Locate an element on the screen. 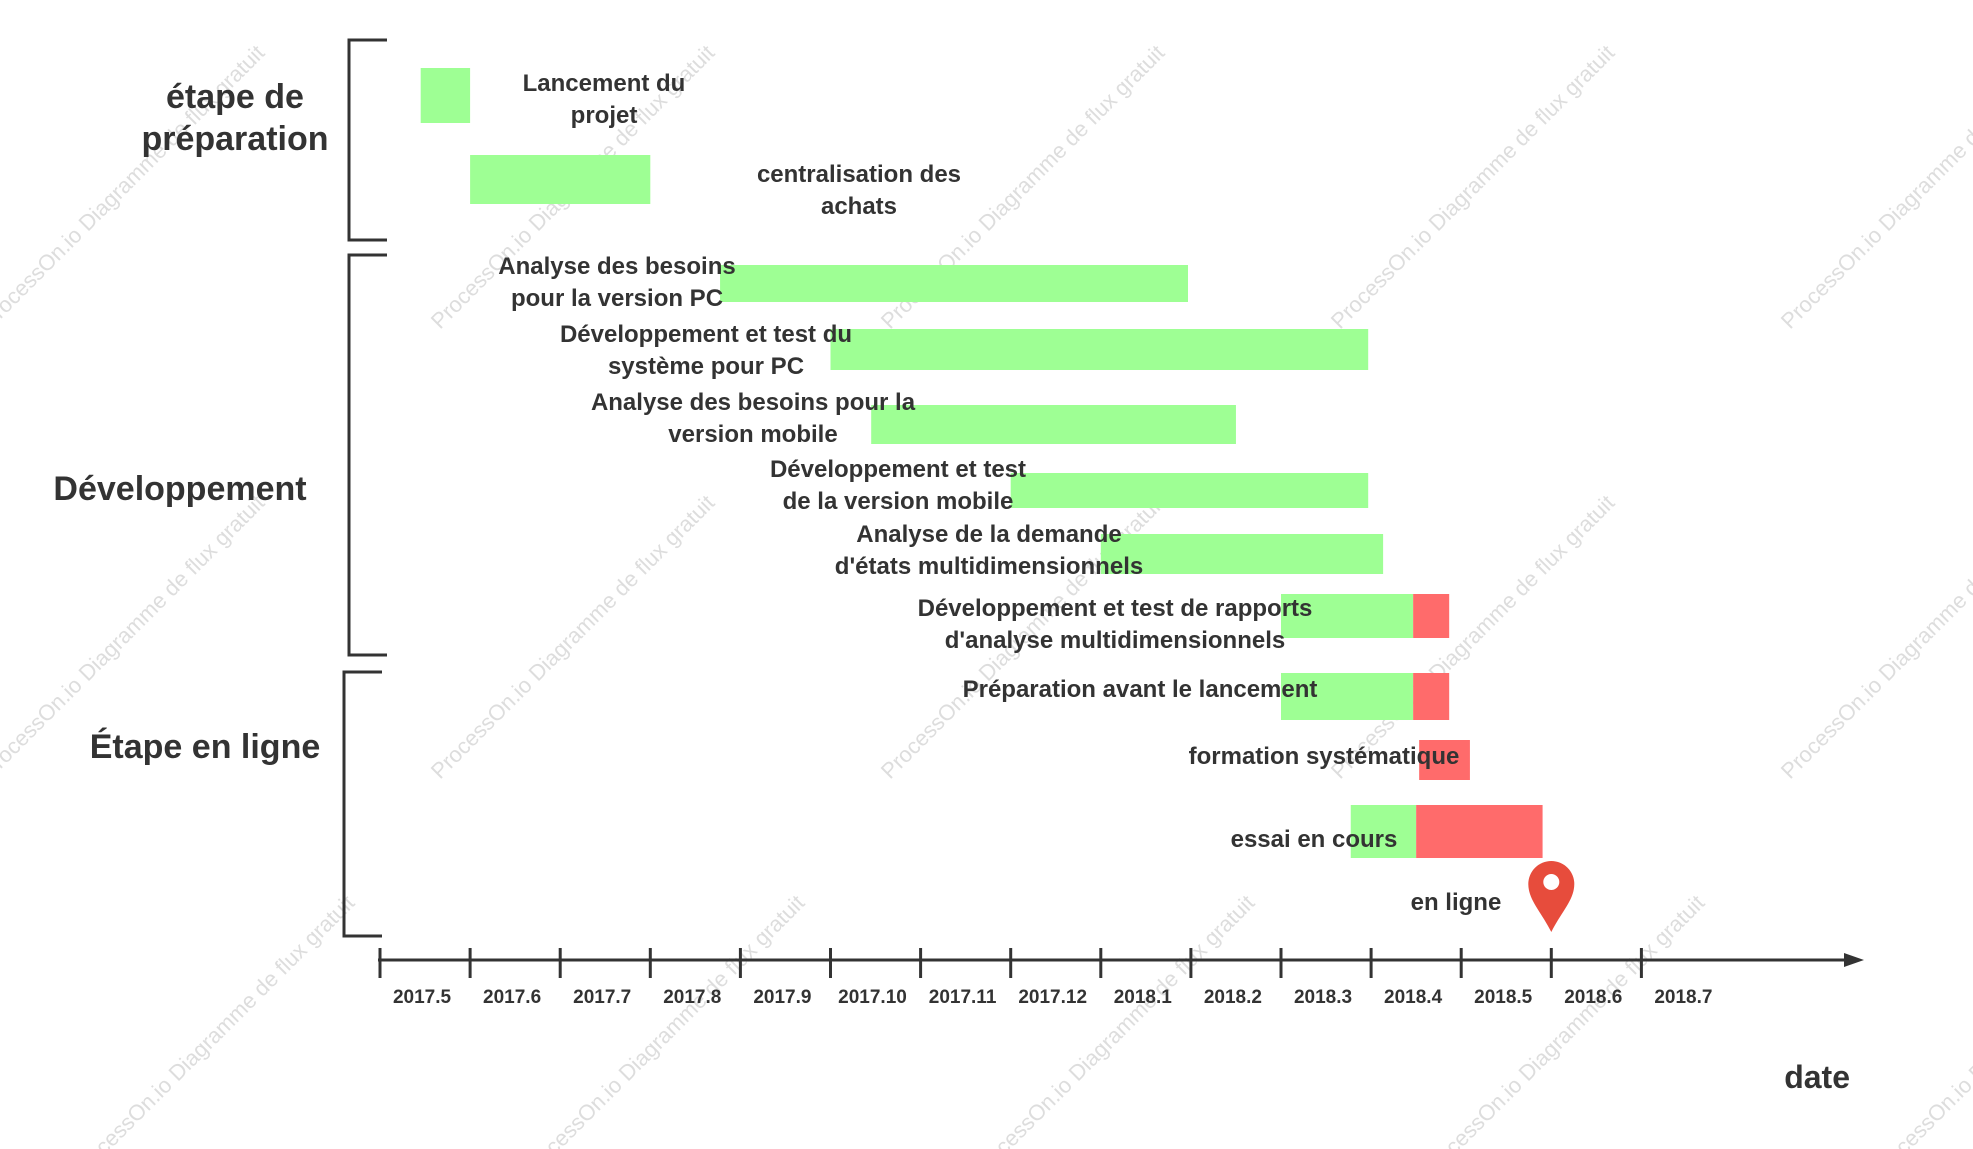 The image size is (1973, 1149). task-label: Préparation avant le lancement is located at coordinates (1140, 689).